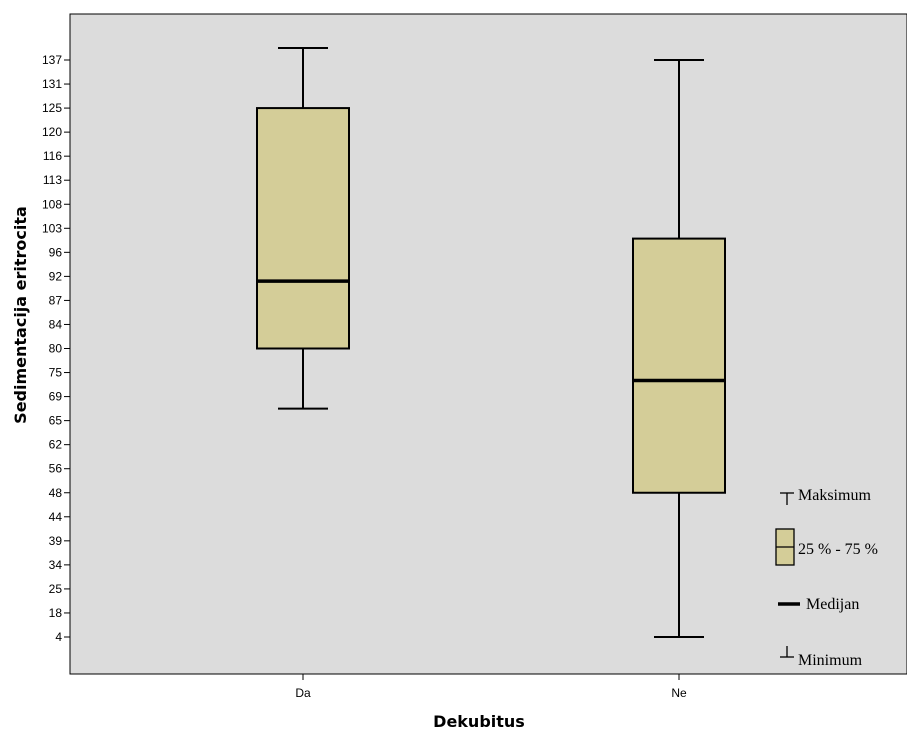 This screenshot has height=736, width=907. What do you see at coordinates (56, 300) in the screenshot?
I see `y-tick-label: 87` at bounding box center [56, 300].